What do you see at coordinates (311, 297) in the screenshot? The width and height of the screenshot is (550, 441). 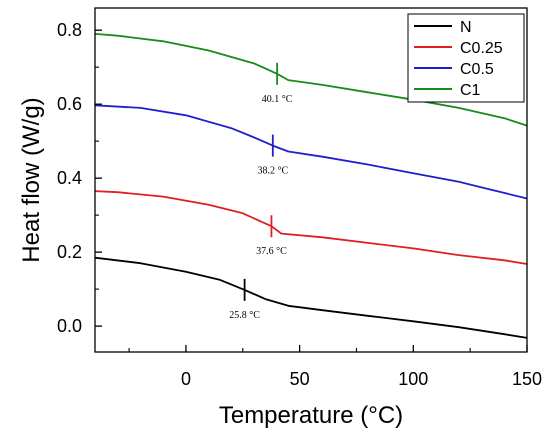 I see `series-line-N` at bounding box center [311, 297].